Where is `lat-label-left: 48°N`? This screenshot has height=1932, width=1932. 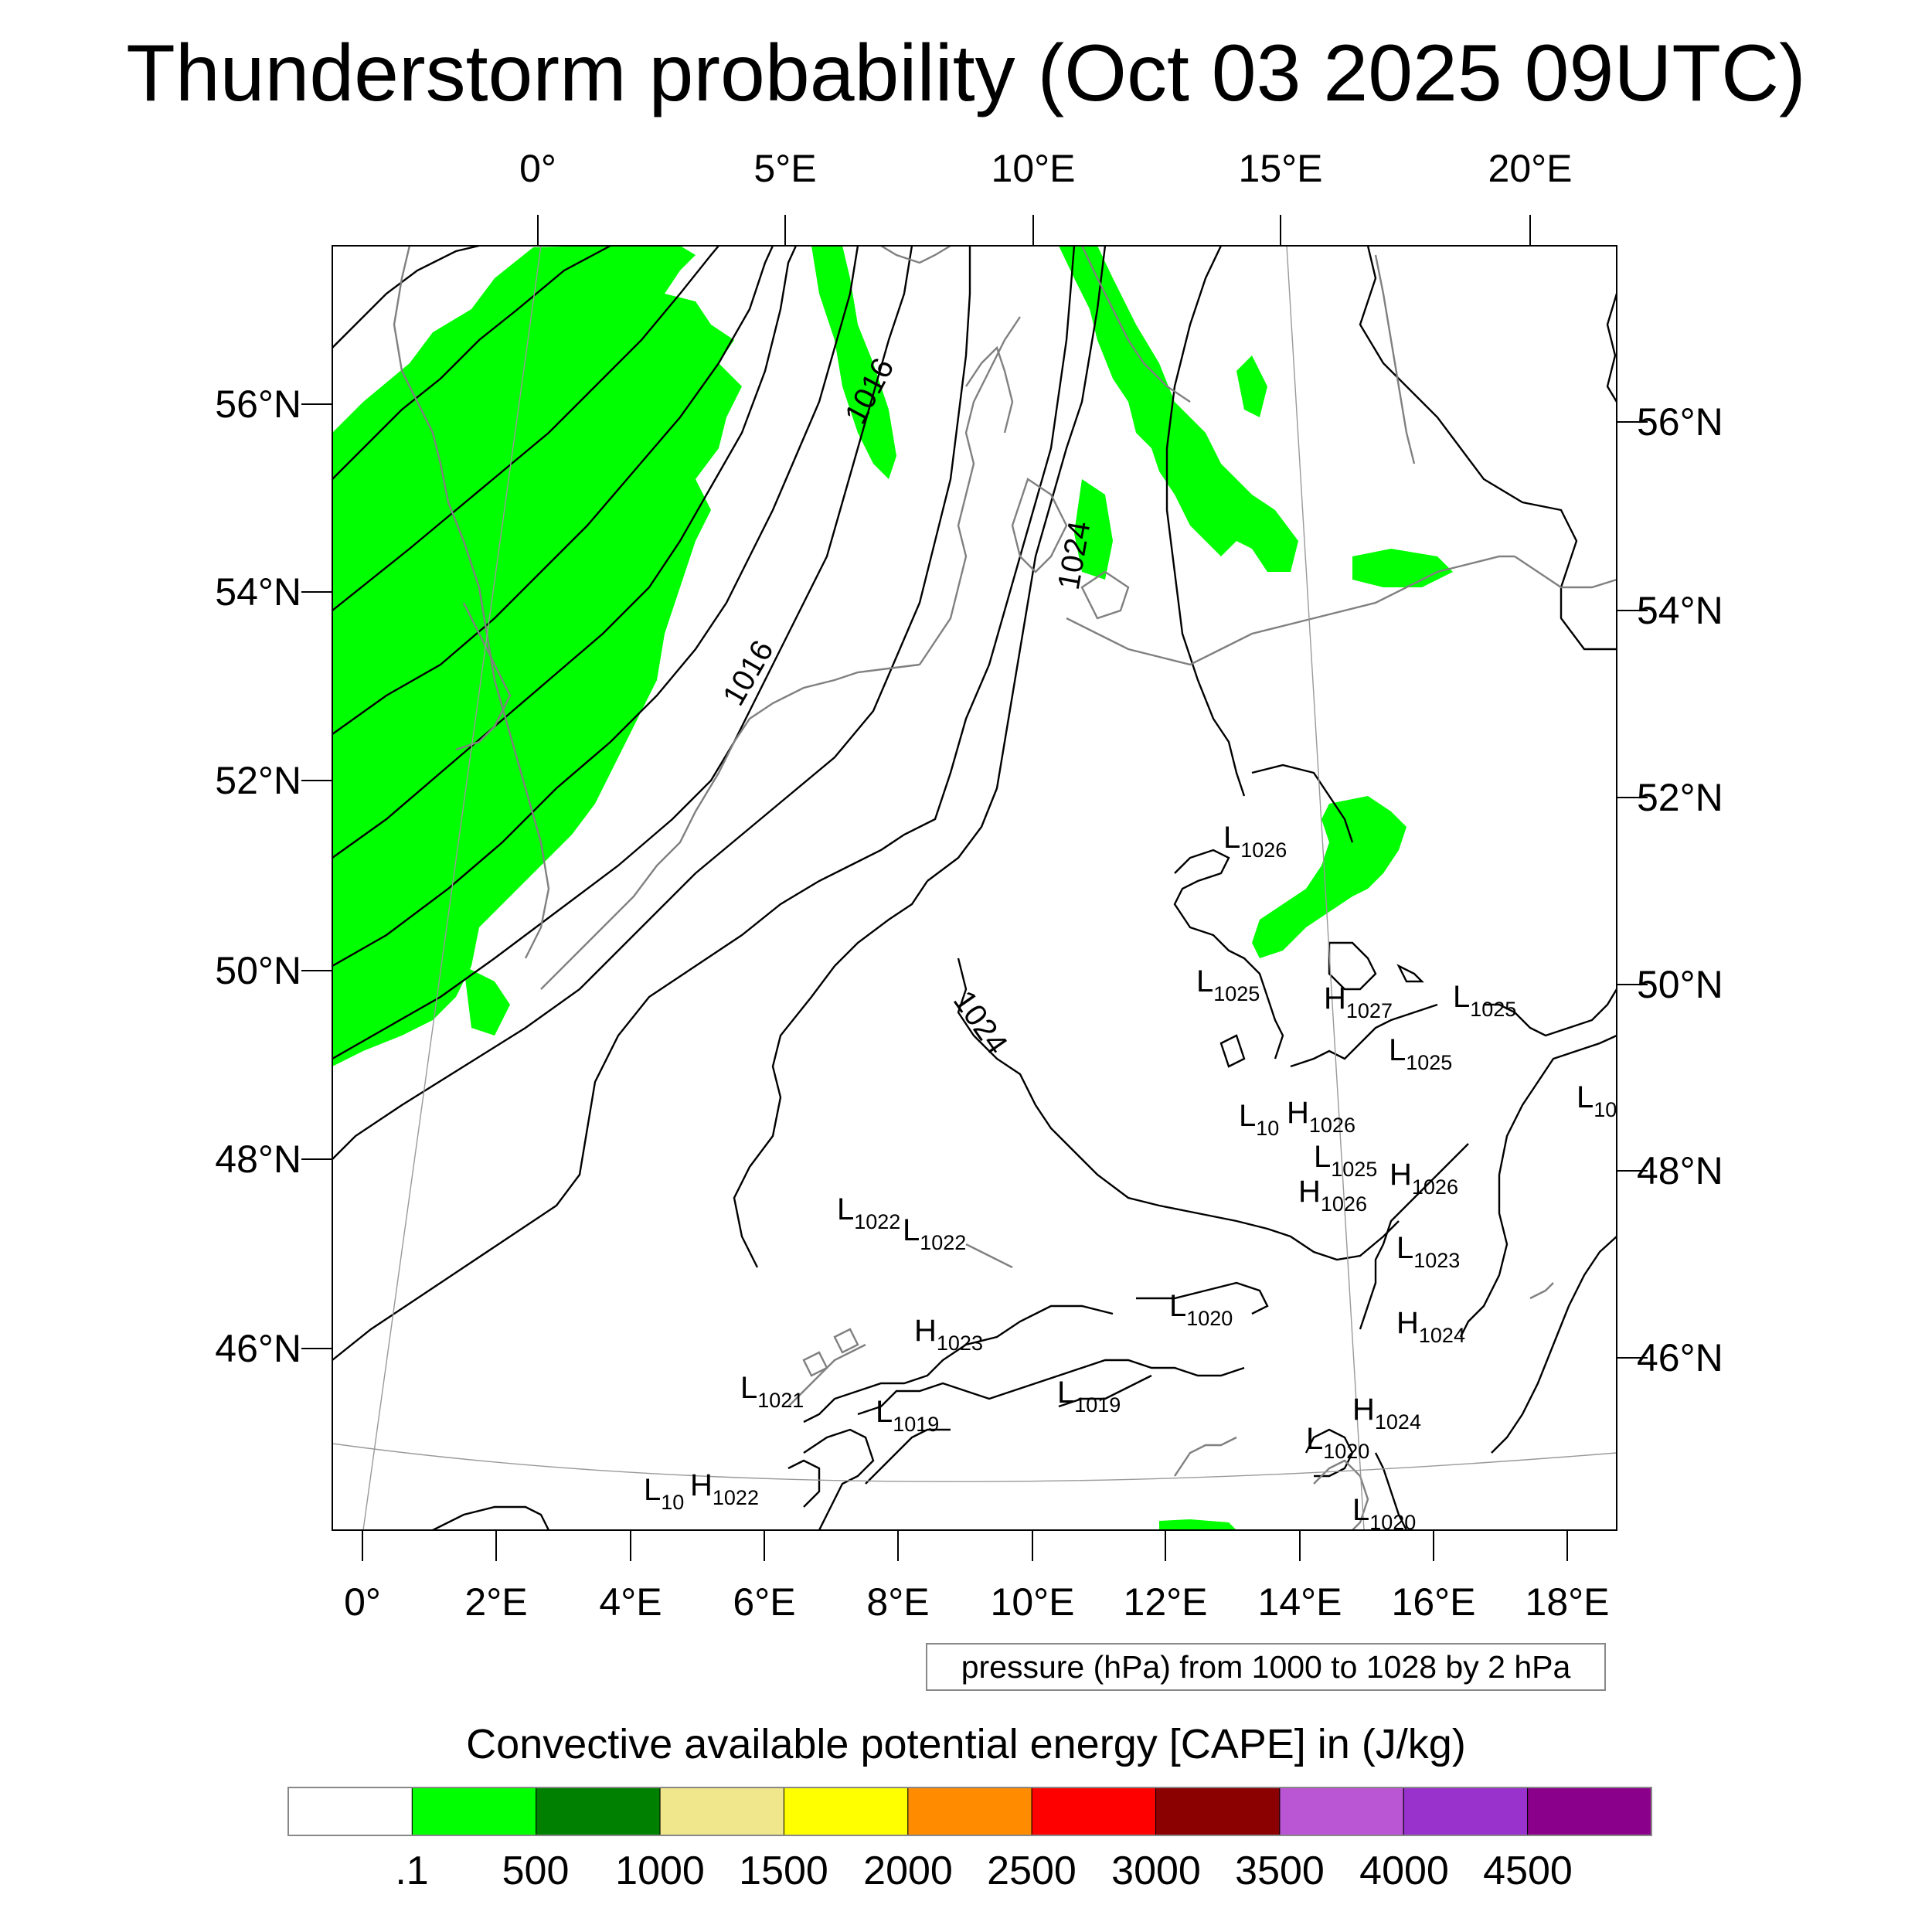
lat-label-left: 48°N is located at coordinates (258, 1159).